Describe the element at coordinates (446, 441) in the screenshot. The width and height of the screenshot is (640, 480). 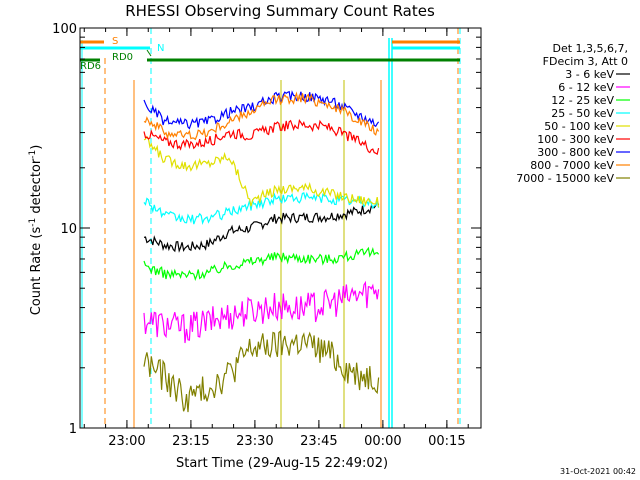
I see `x-tick-label: 00:15` at that location.